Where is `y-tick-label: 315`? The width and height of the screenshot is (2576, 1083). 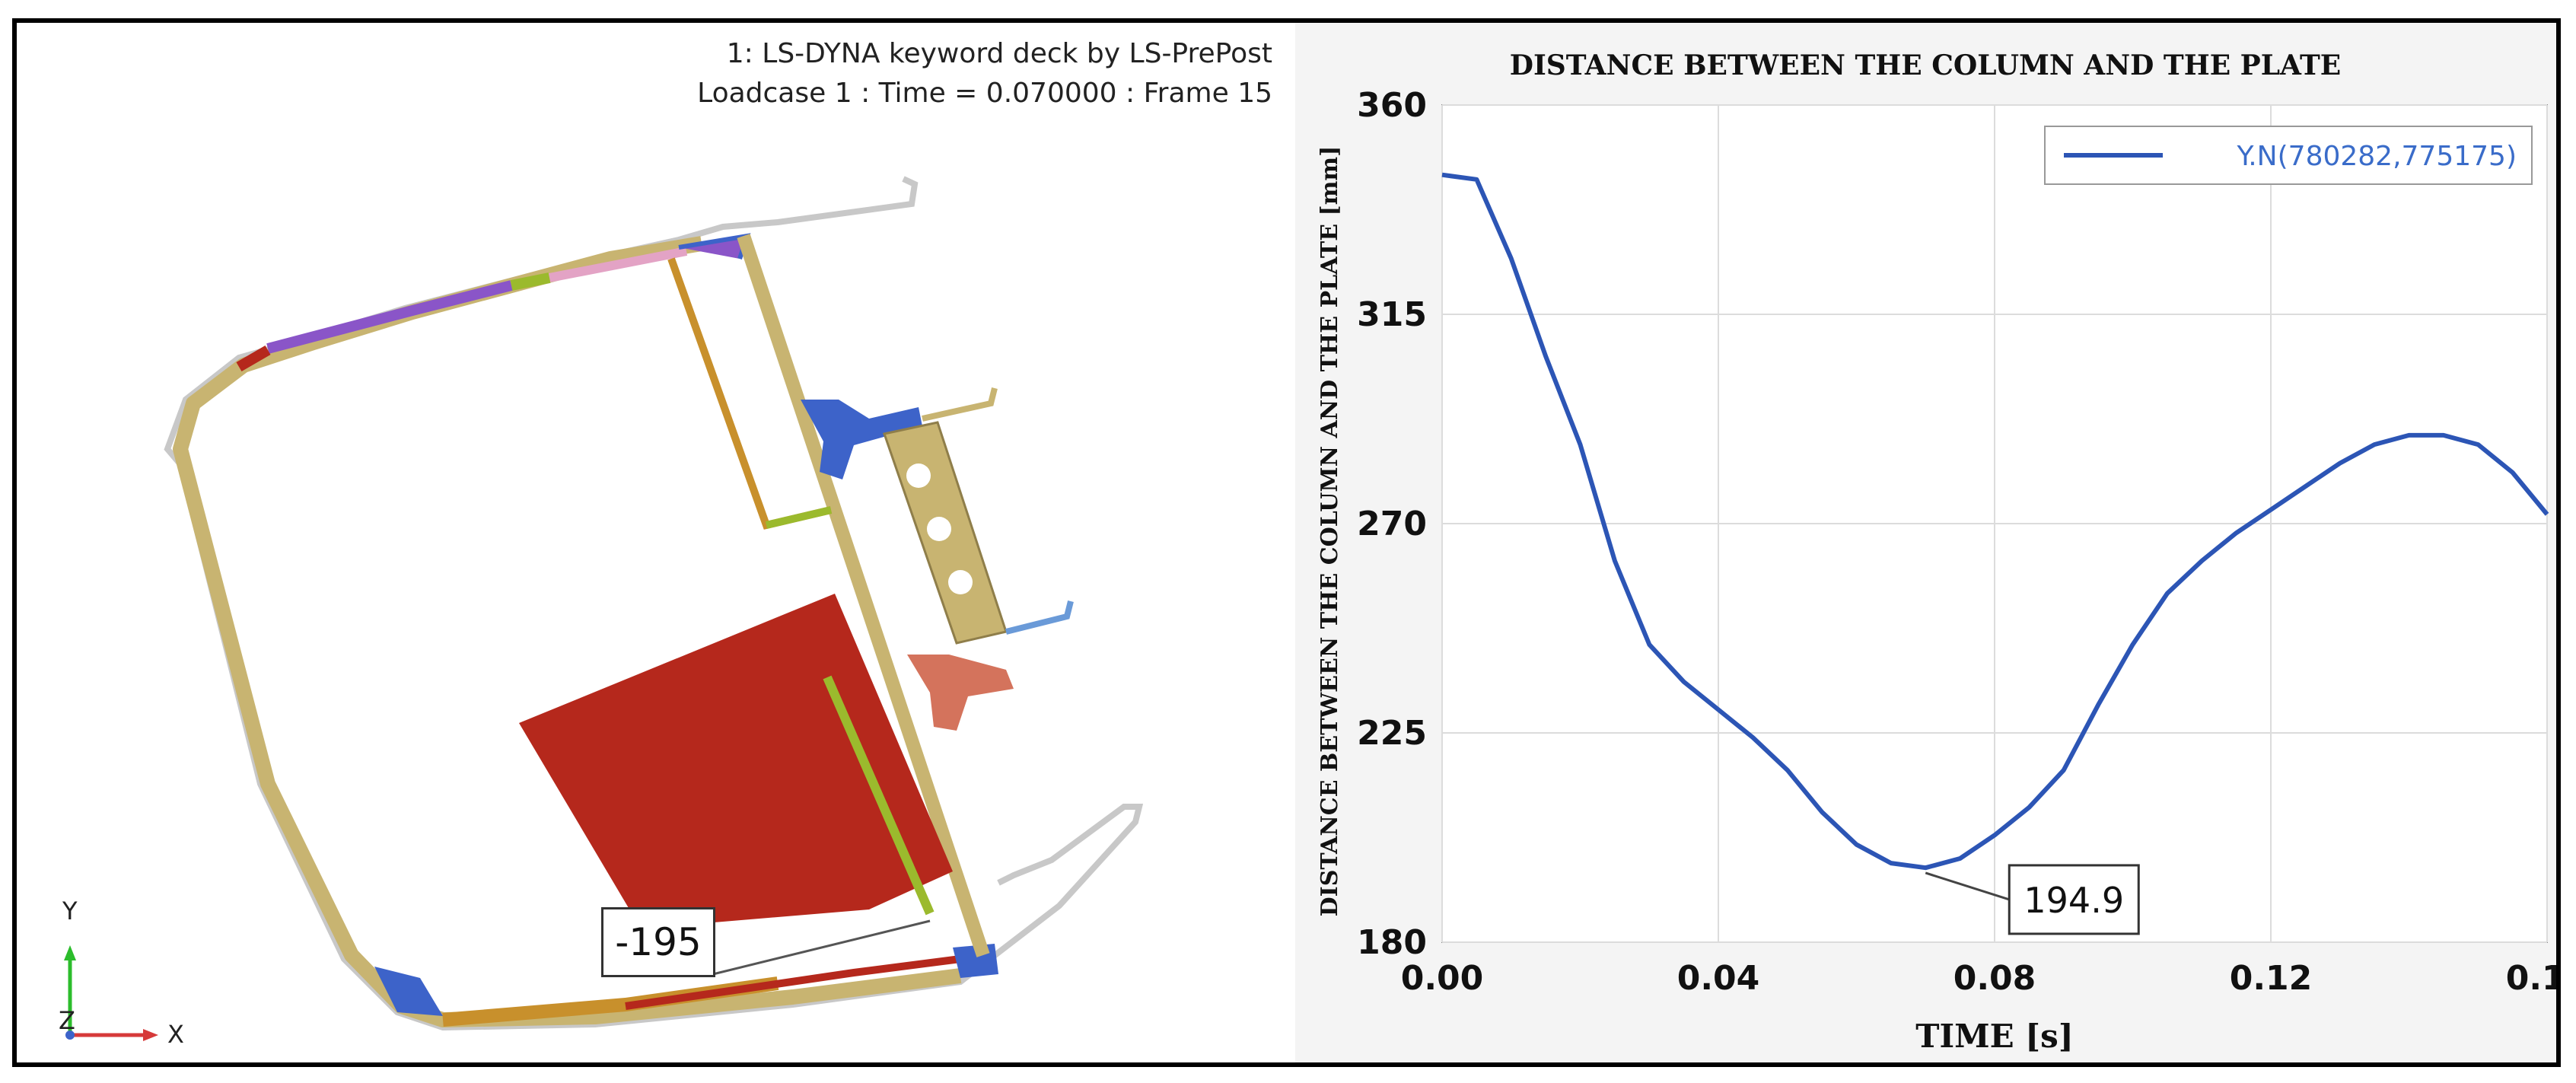
y-tick-label: 315 is located at coordinates (1392, 314).